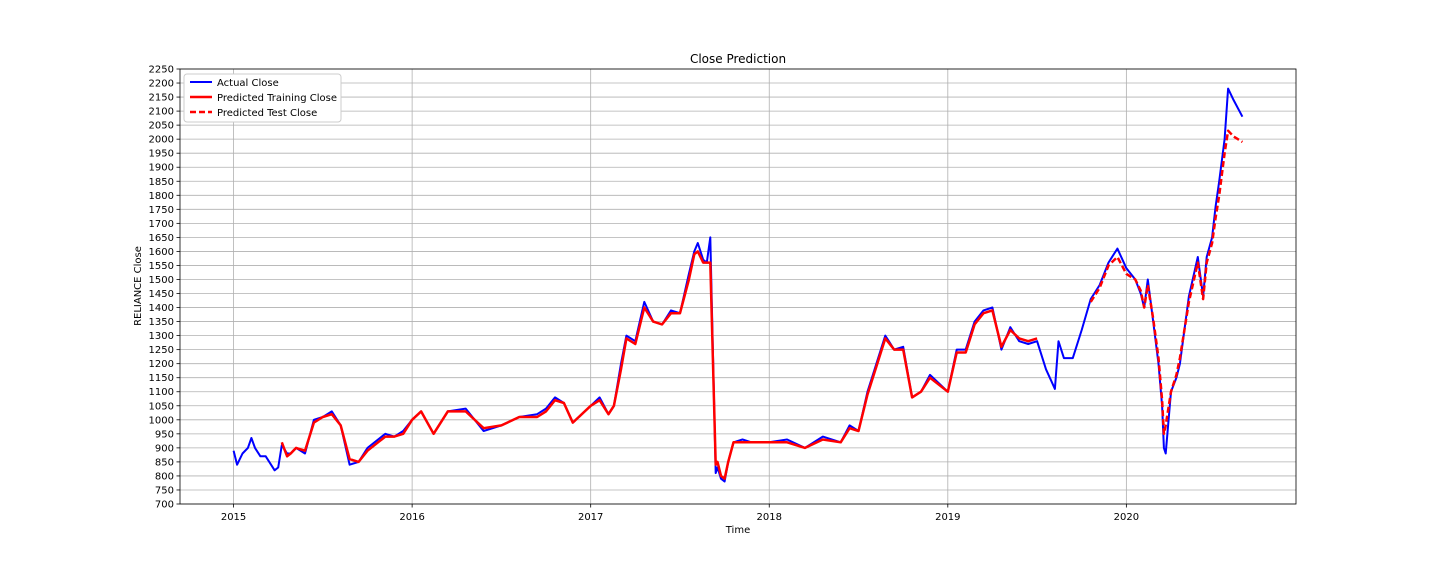  What do you see at coordinates (161, 224) in the screenshot?
I see `y-tick-label: 1700` at bounding box center [161, 224].